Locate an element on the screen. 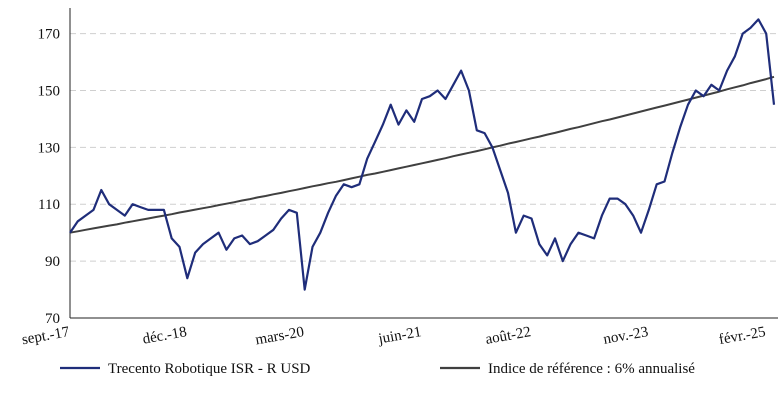 The width and height of the screenshot is (782, 409). y-tick-label: 110 is located at coordinates (49, 205).